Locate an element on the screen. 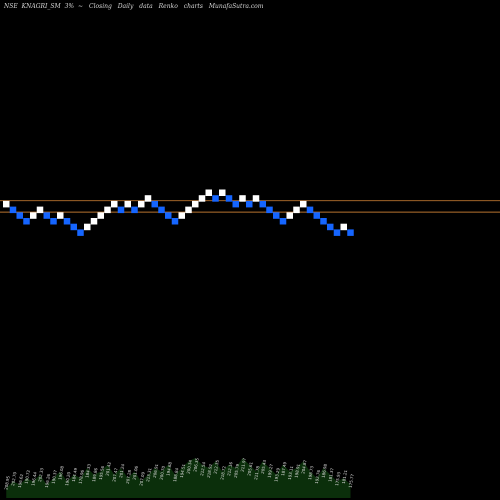  volume-label-29: 206.35 is located at coordinates (195, 464).